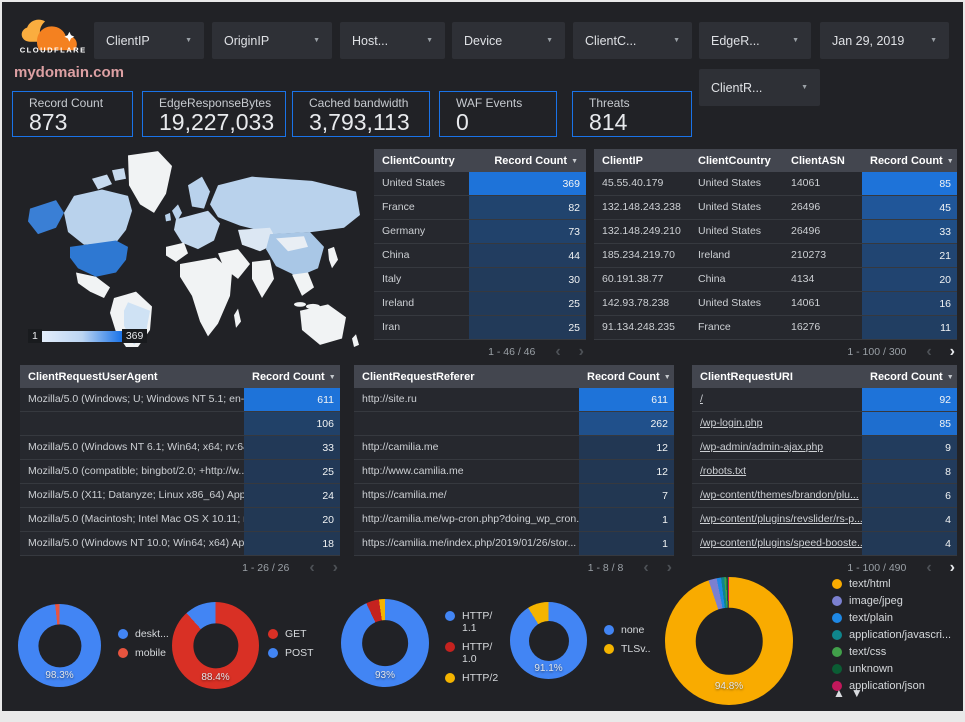 Image resolution: width=965 pixels, height=722 pixels. I want to click on column-header-label: ClientCountry, so click(418, 160).